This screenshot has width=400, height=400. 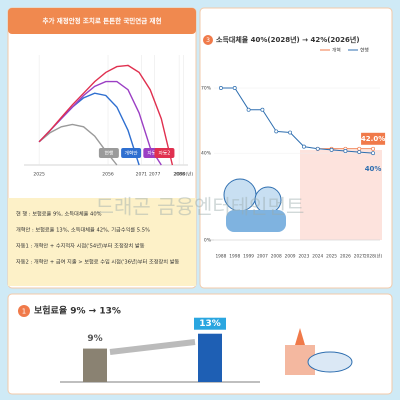 I want to click on x-tick-label: 2024, so click(x=317, y=257).